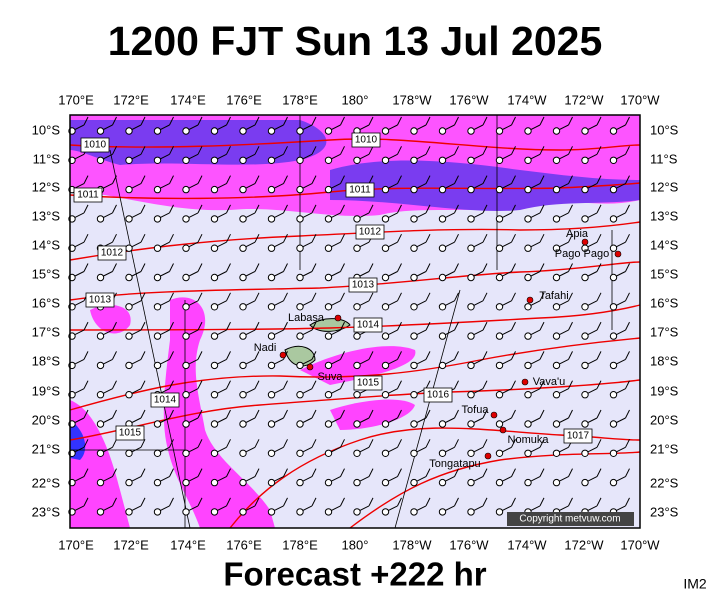 This screenshot has height=600, width=711. What do you see at coordinates (100, 300) in the screenshot?
I see `isobar-label: 1013` at bounding box center [100, 300].